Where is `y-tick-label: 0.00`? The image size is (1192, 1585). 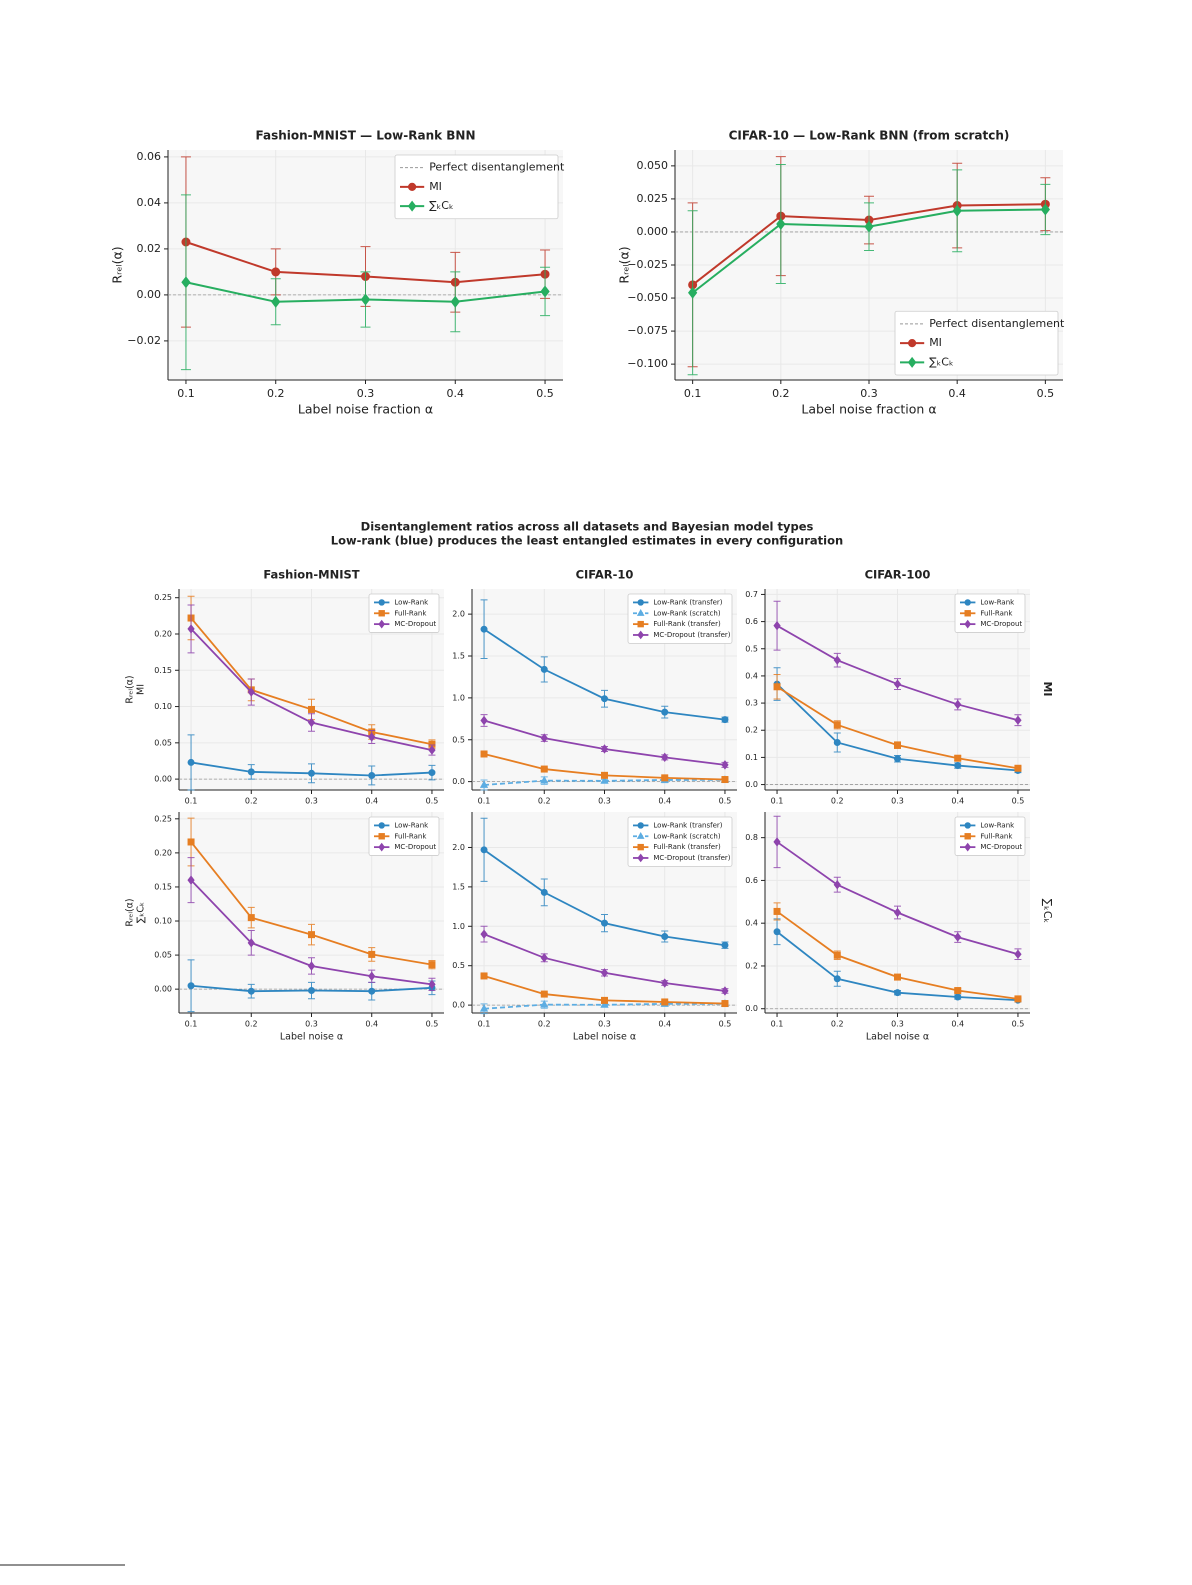
y-tick-label: 0.00 is located at coordinates (149, 294).